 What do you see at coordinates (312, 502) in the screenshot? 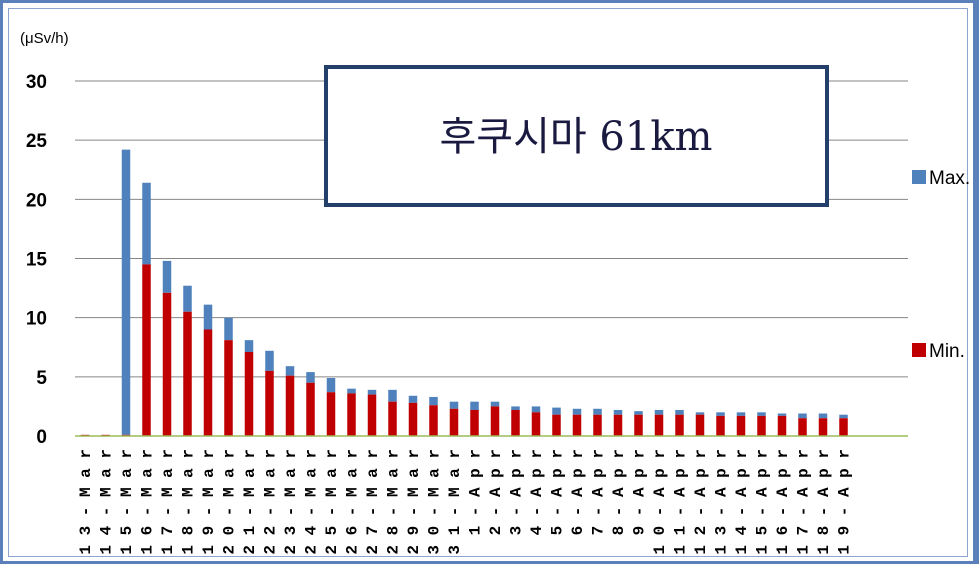
I see `x-tick-label: 2 4 - M a r` at bounding box center [312, 502].